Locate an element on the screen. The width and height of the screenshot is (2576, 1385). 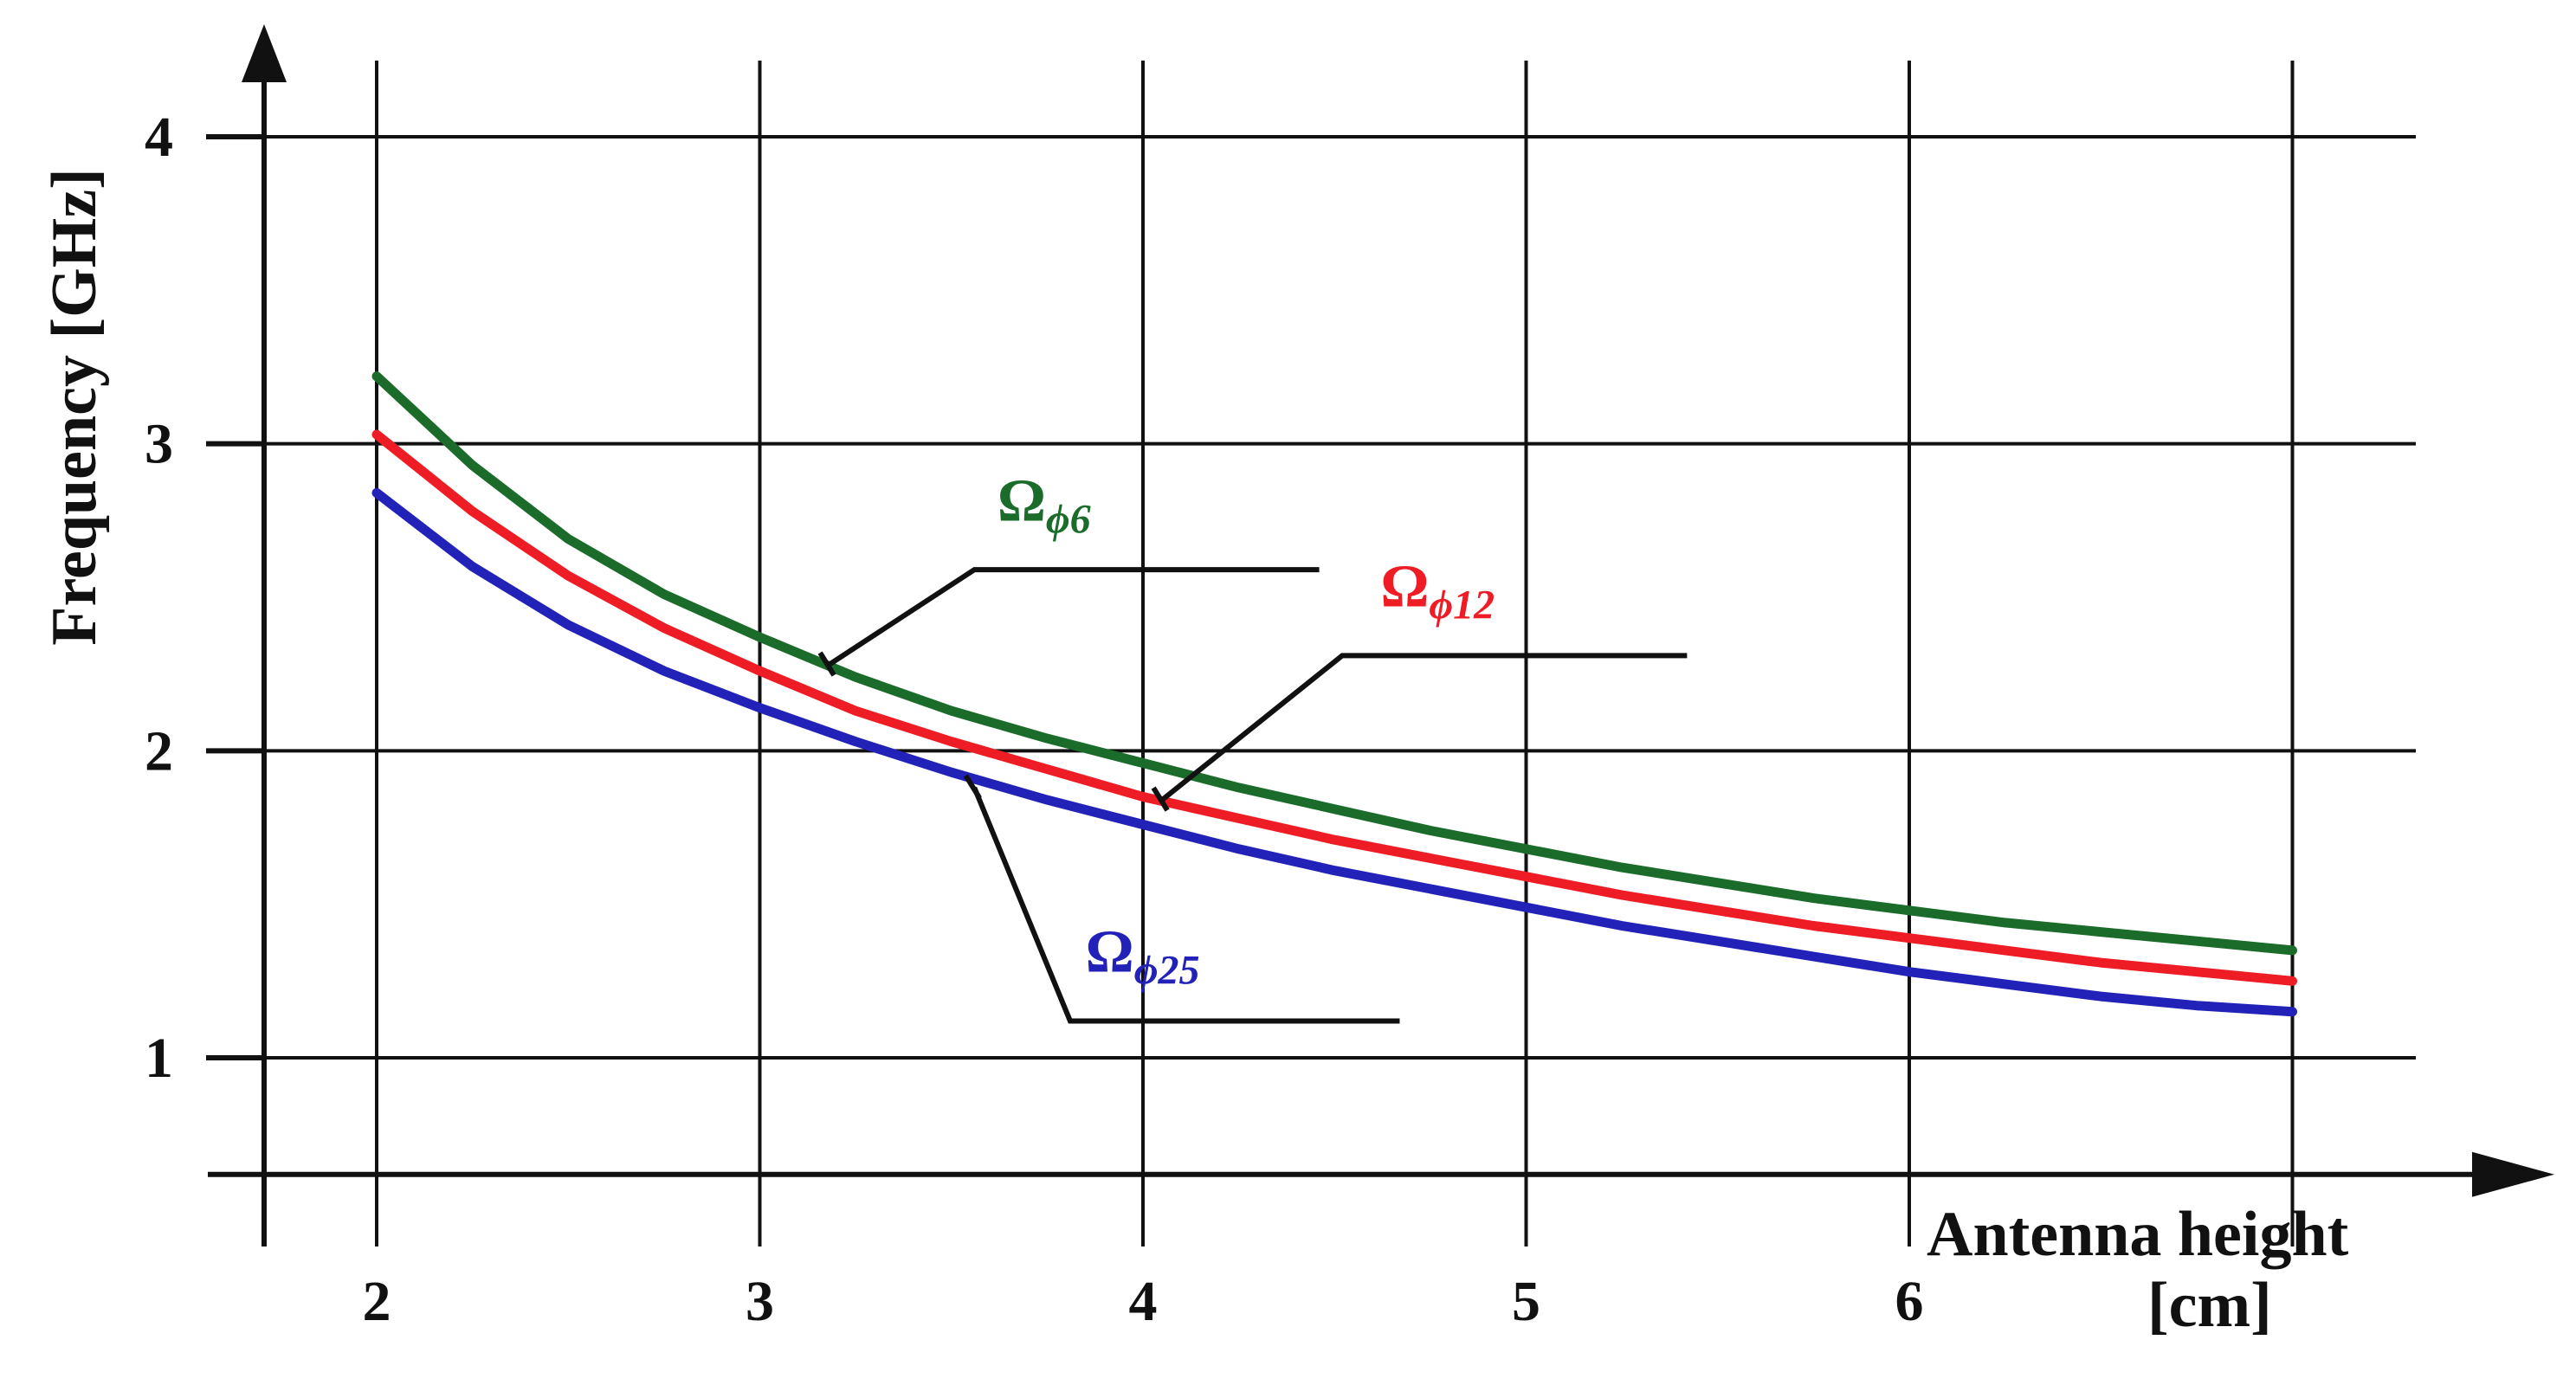
series-annotations: Ωϕ6 Ωϕ12 Ωϕ25 is located at coordinates (1252, 745).